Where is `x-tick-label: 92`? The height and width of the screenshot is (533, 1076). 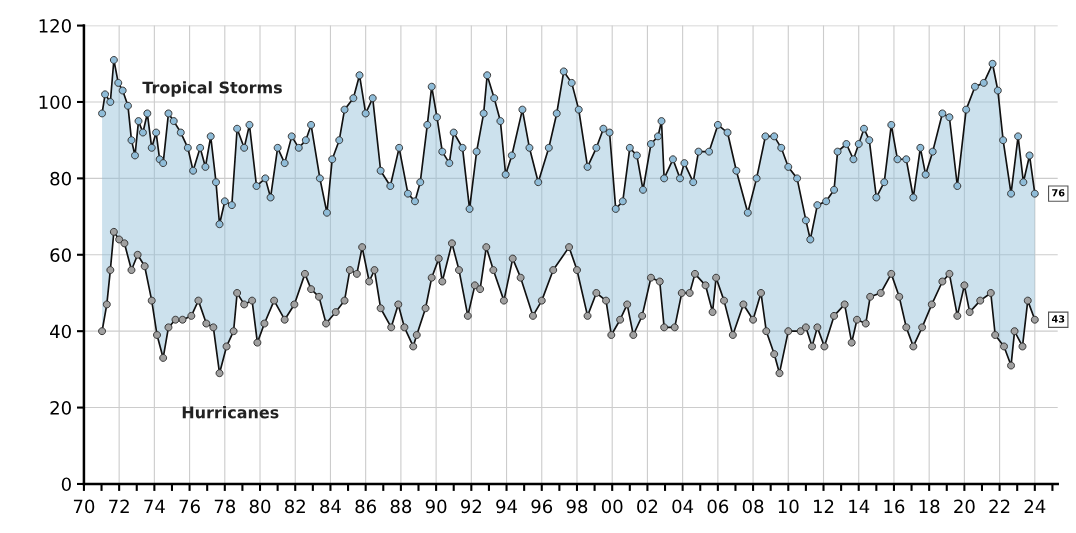
x-tick-label: 92 is located at coordinates (471, 506).